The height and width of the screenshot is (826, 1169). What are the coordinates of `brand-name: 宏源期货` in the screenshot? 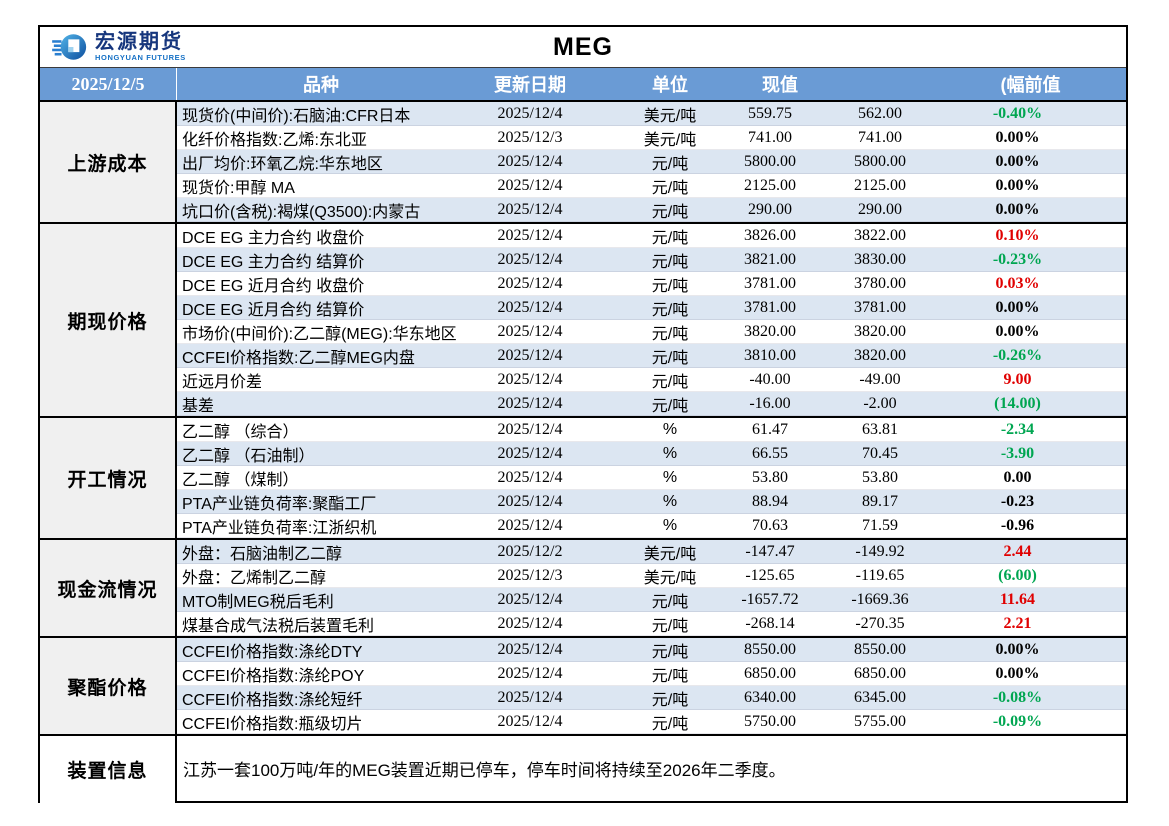 It's located at (139, 42).